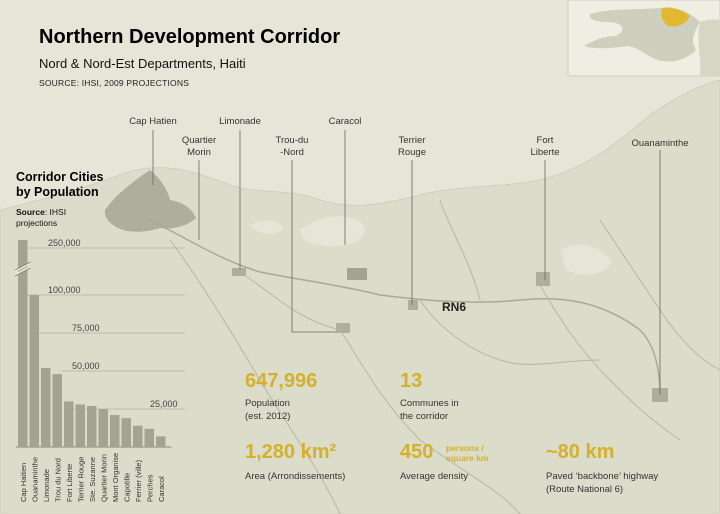  Describe the element at coordinates (660, 143) in the screenshot. I see `city-label-ouanaminthe: Ouanaminthe` at that location.